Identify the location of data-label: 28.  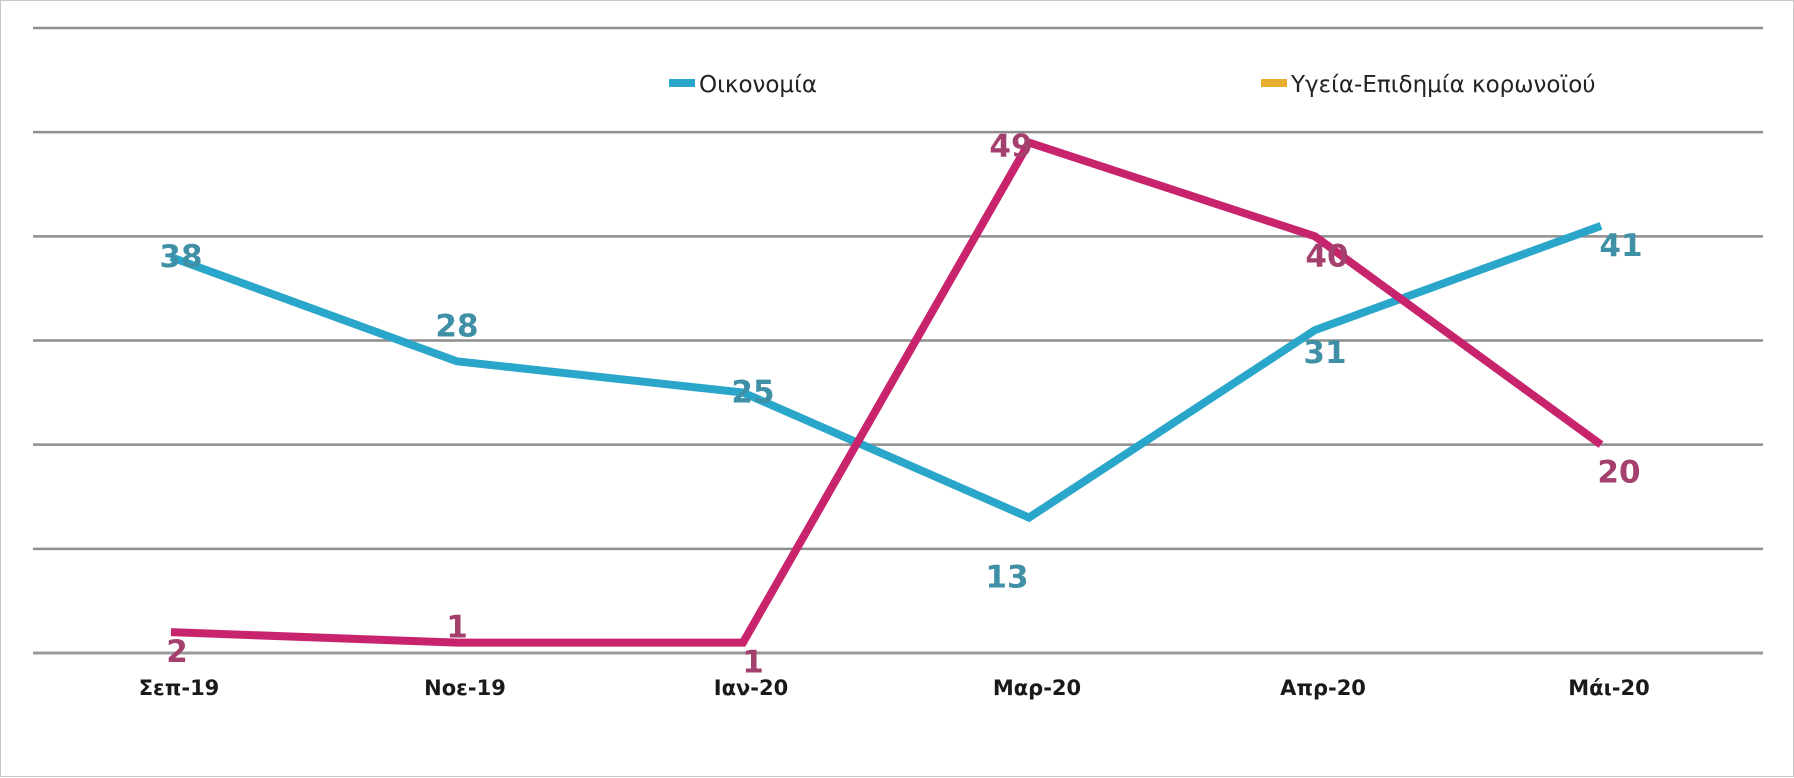
(456, 326).